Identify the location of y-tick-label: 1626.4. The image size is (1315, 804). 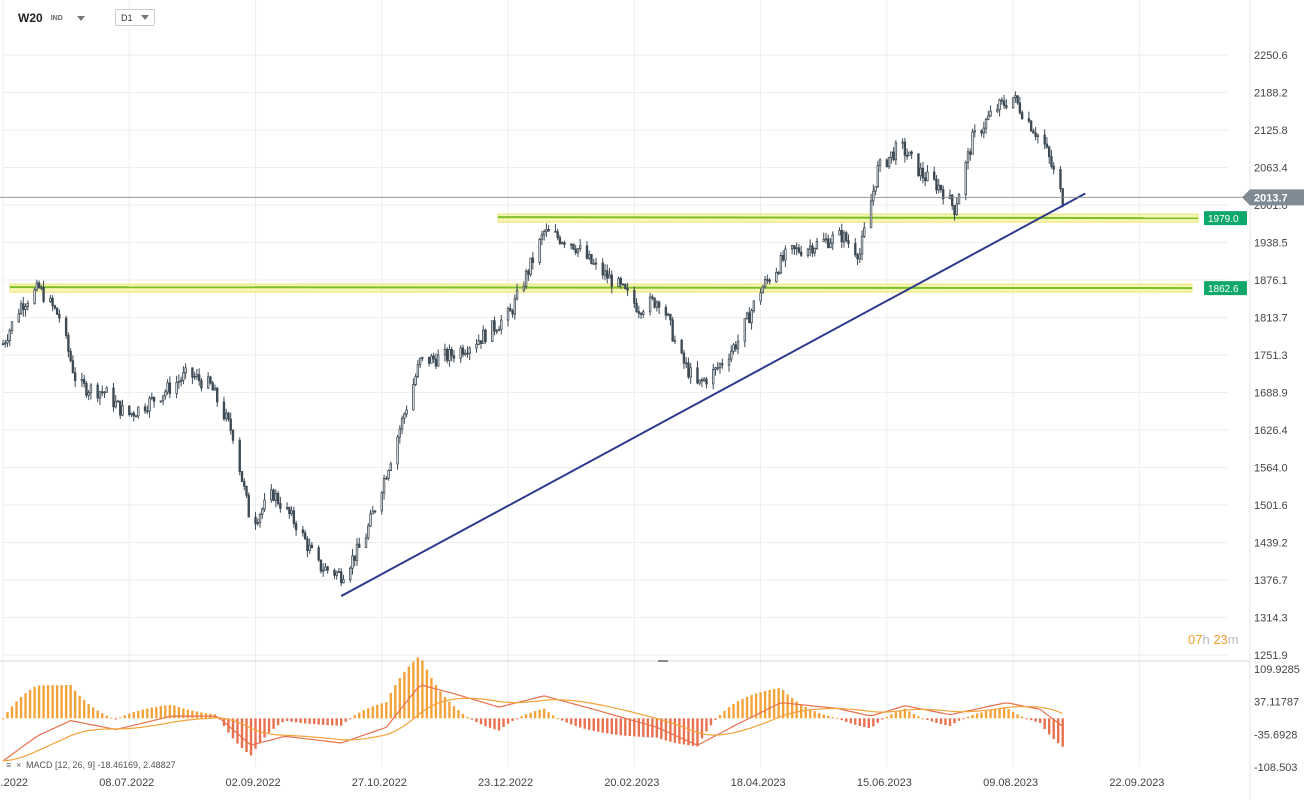
(1271, 431).